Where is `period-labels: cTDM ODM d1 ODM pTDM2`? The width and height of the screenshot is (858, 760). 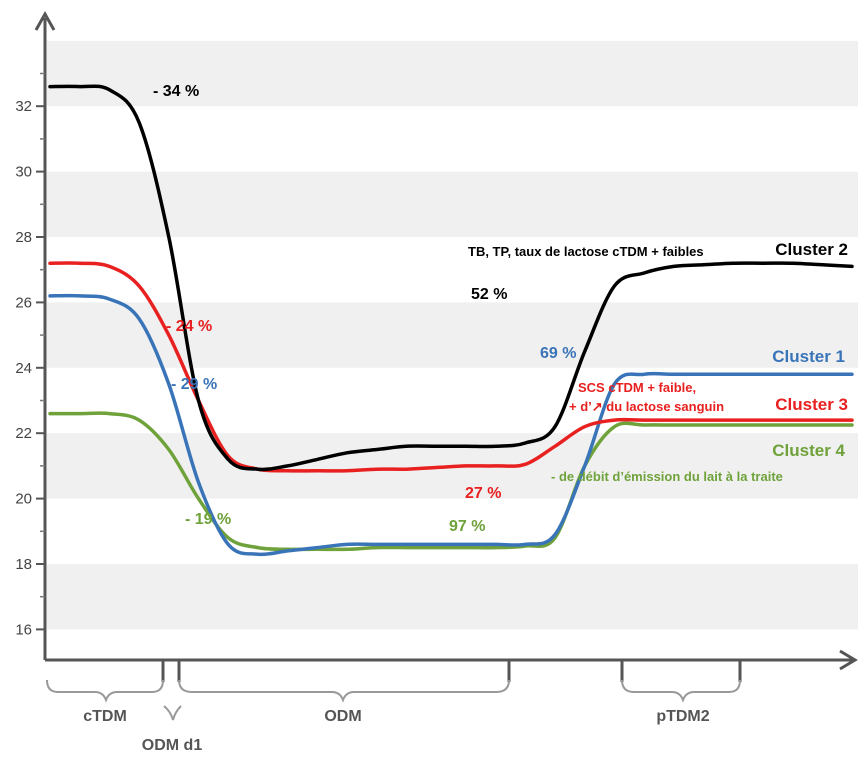 period-labels: cTDM ODM d1 ODM pTDM2 is located at coordinates (396, 731).